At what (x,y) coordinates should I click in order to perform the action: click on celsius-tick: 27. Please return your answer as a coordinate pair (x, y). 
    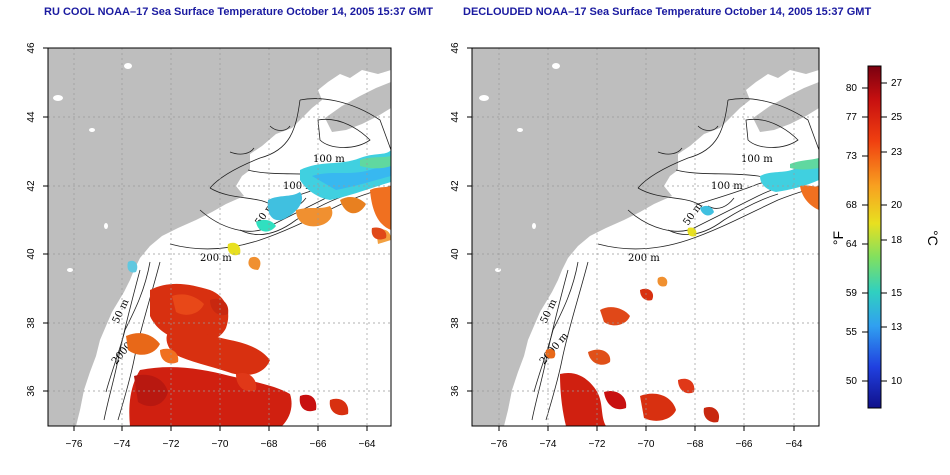
    Looking at the image, I should click on (897, 83).